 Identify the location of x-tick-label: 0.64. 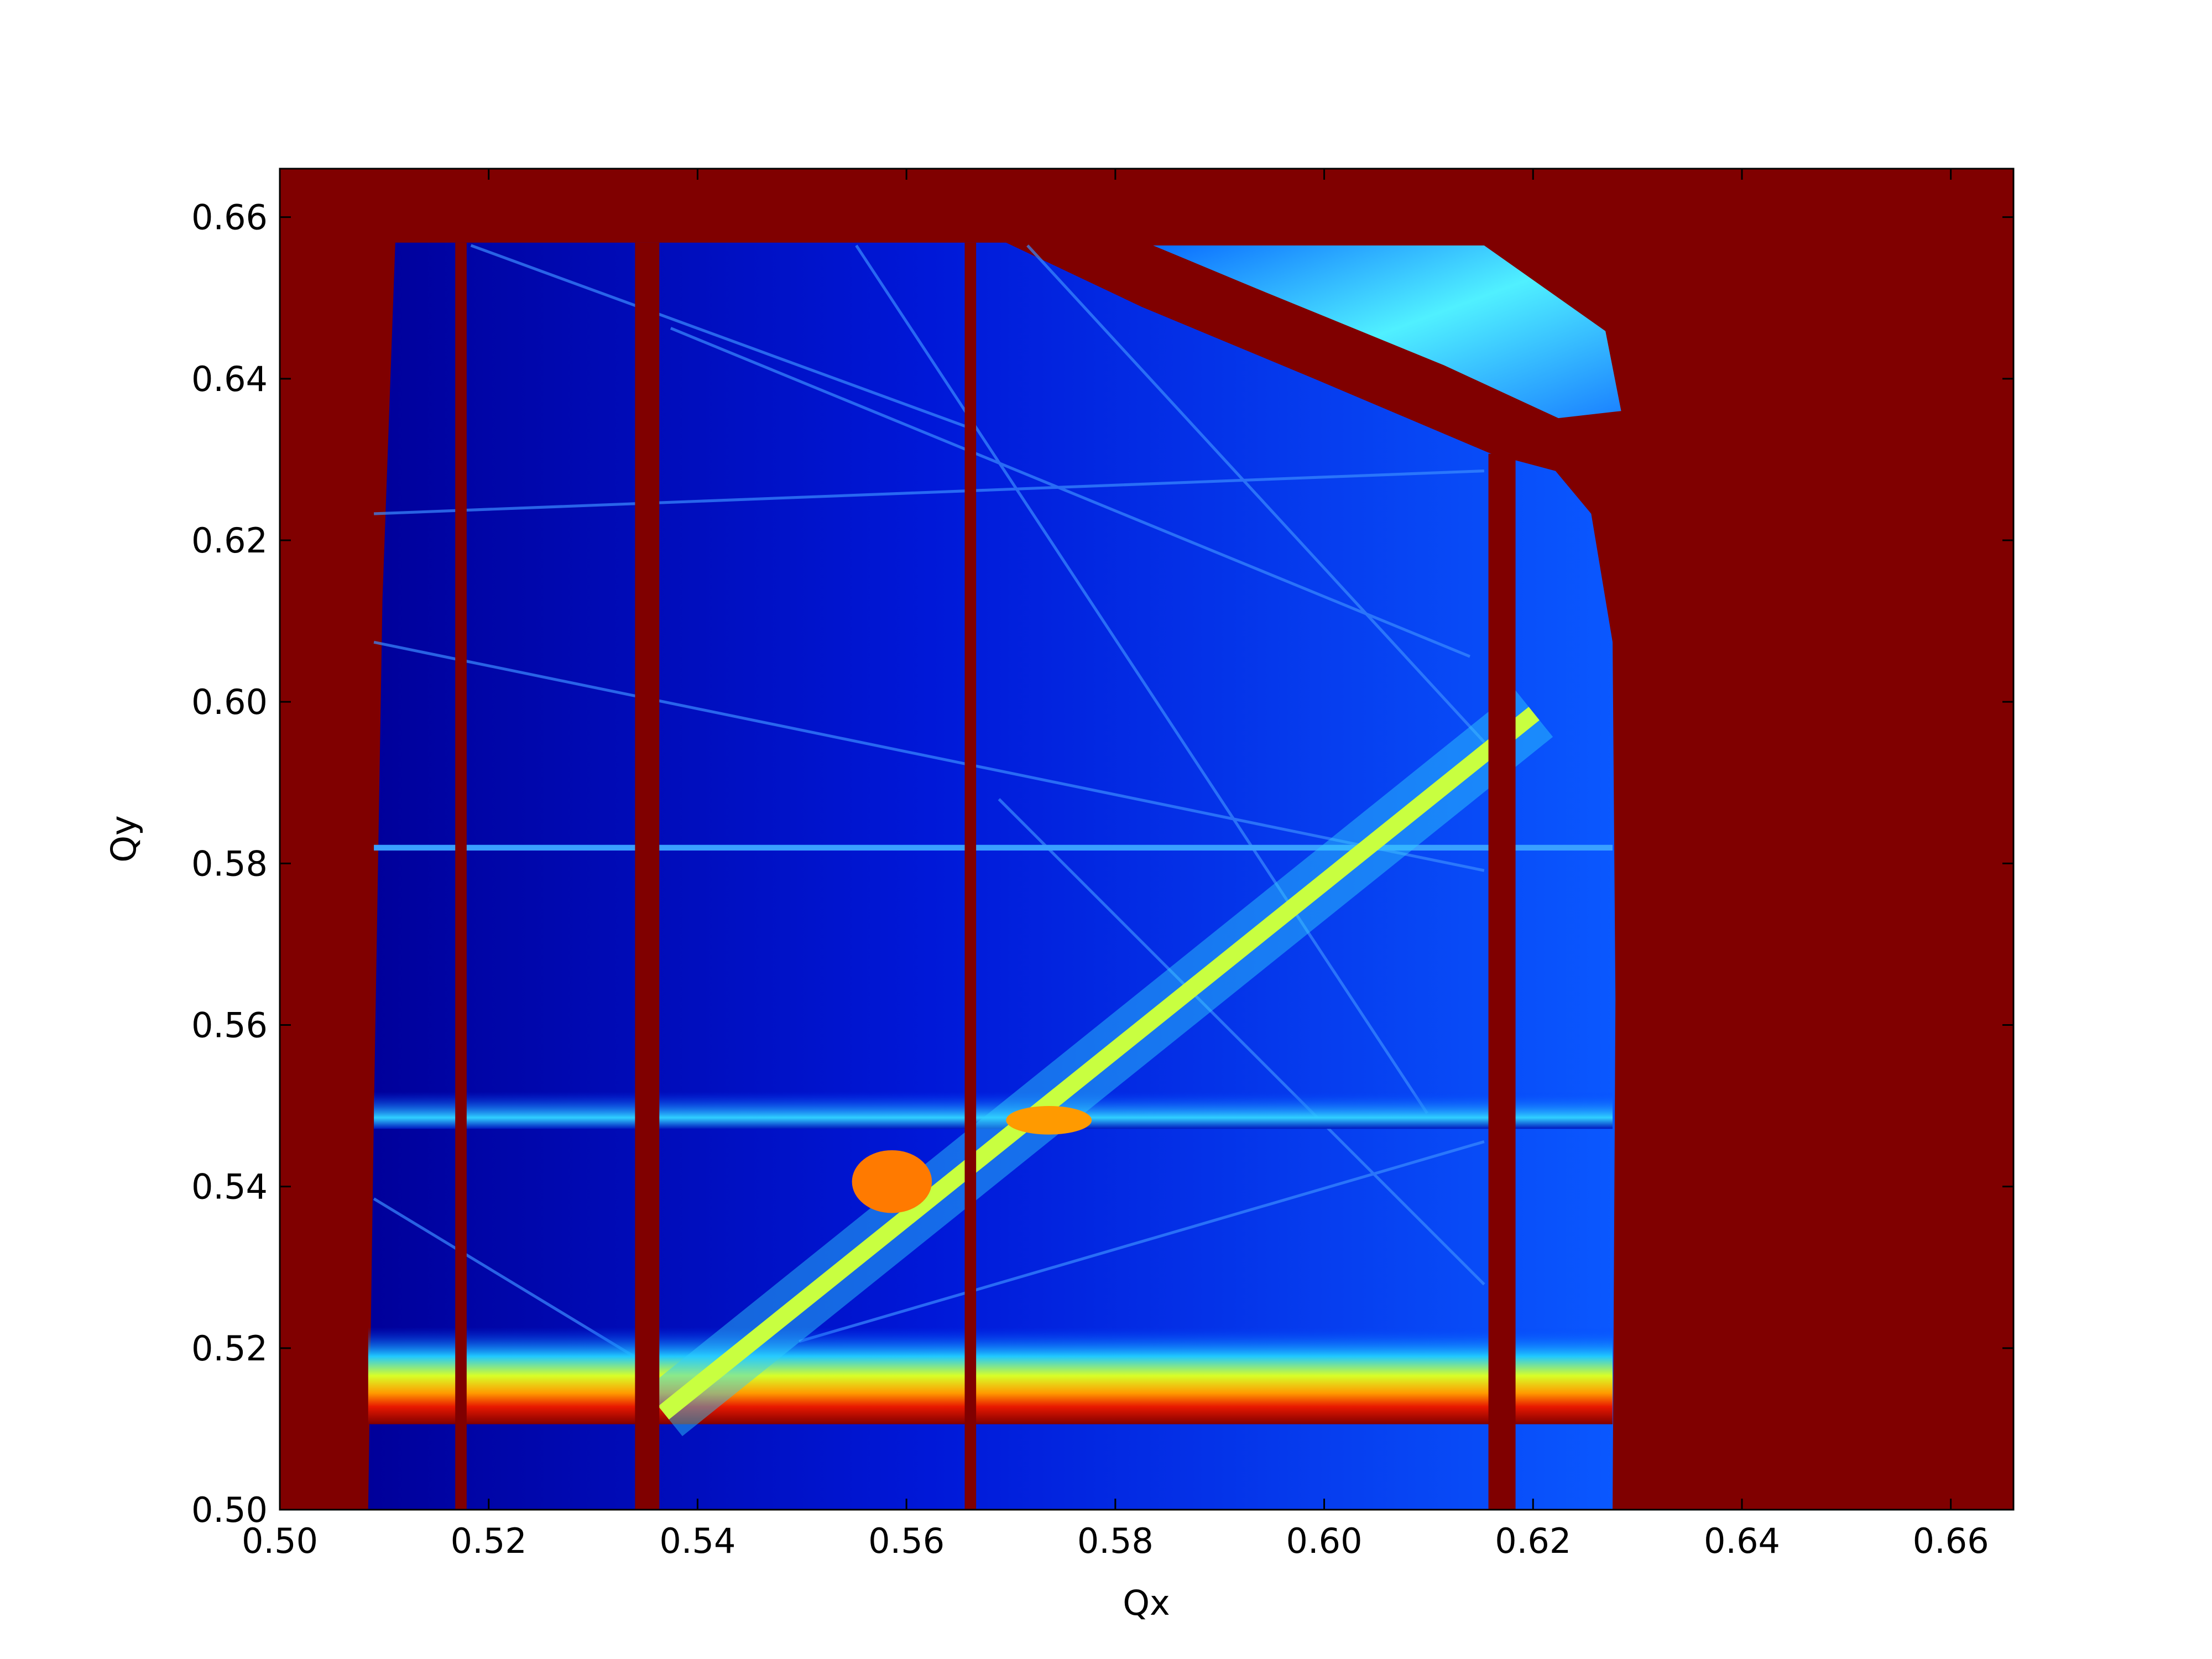
(1742, 1541).